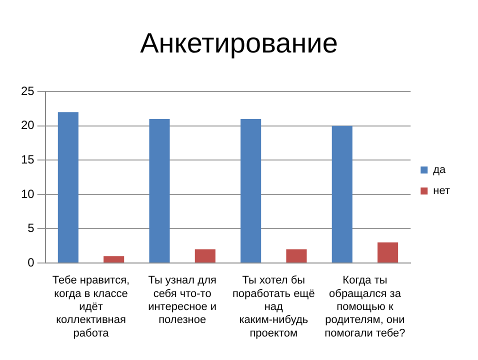  I want to click on x-tick-label: Ты узнал для себя что-то интересное и полезное, so click(182, 300).